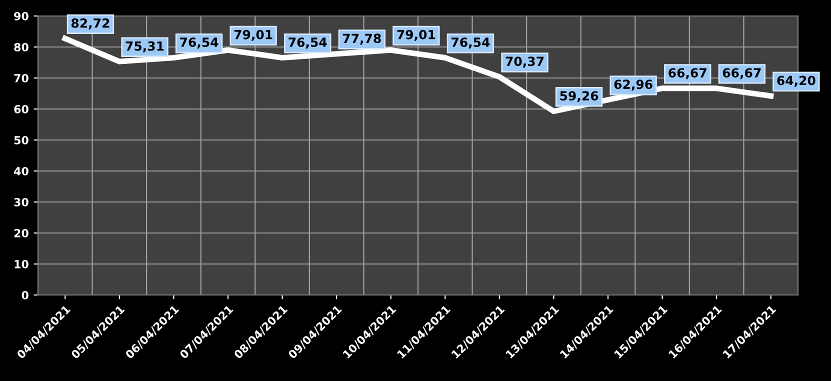 The image size is (831, 381). Describe the element at coordinates (21, 140) in the screenshot. I see `y-tick-label: 50` at that location.